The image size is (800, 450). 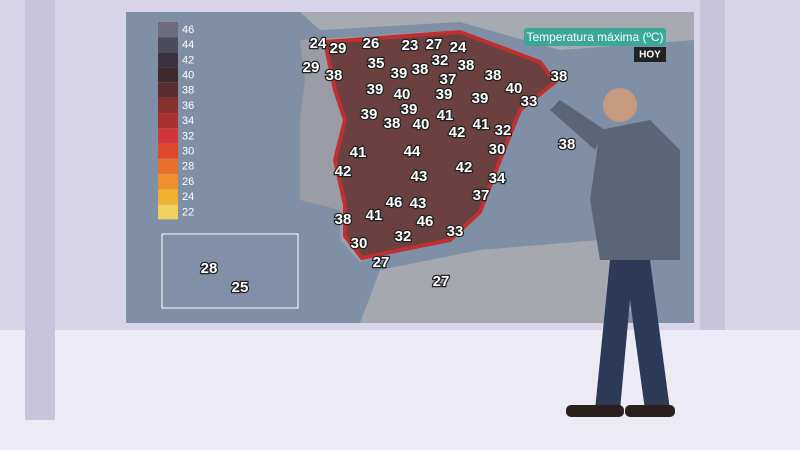 What do you see at coordinates (230, 271) in the screenshot?
I see `canarias-inset` at bounding box center [230, 271].